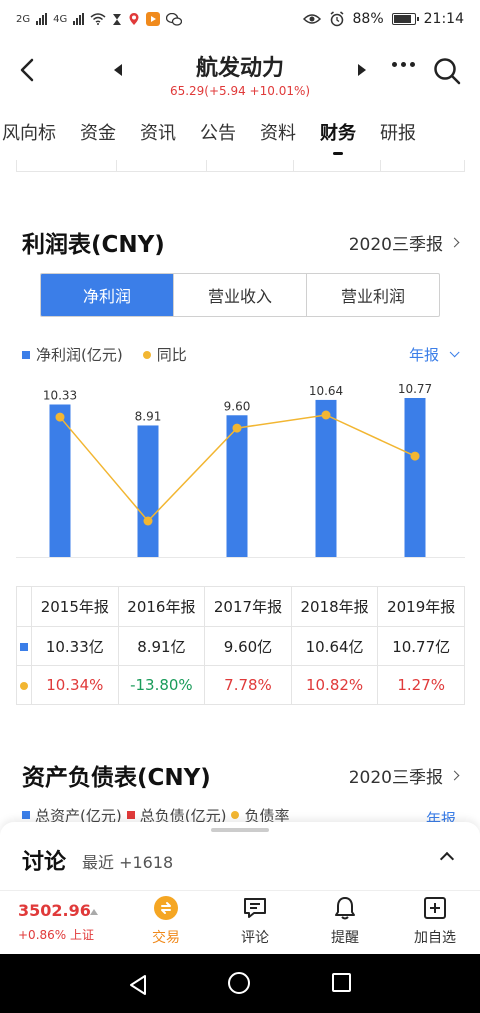 This screenshot has height=1013, width=480. What do you see at coordinates (278, 133) in the screenshot?
I see `tab-profile: 资料` at bounding box center [278, 133].